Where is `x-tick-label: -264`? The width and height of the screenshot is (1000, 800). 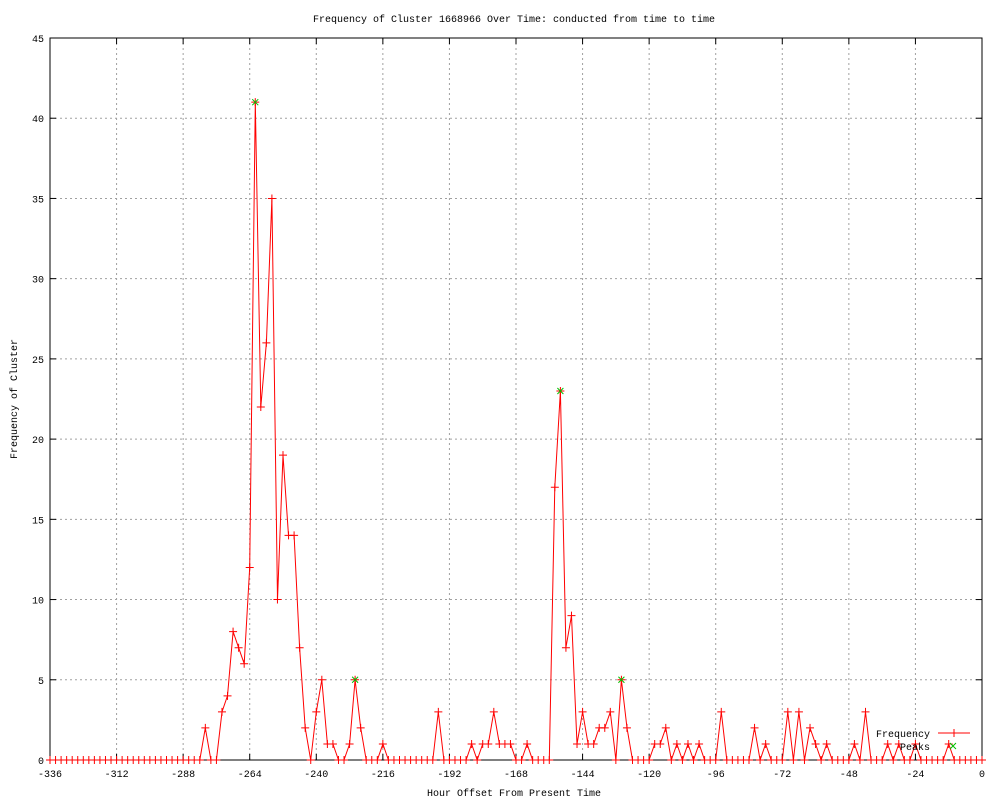 x-tick-label: -264 is located at coordinates (250, 775).